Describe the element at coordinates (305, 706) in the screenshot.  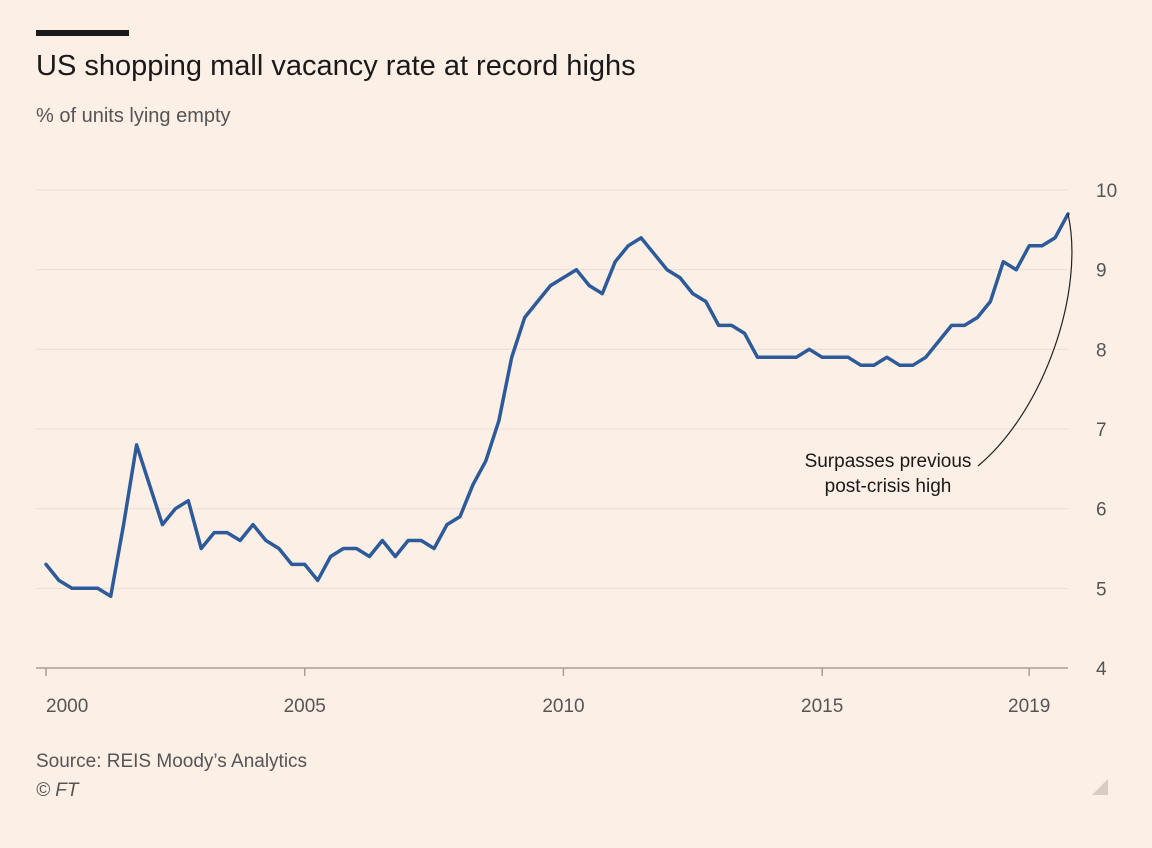
I see `x-tick-label-2005: 2005` at that location.